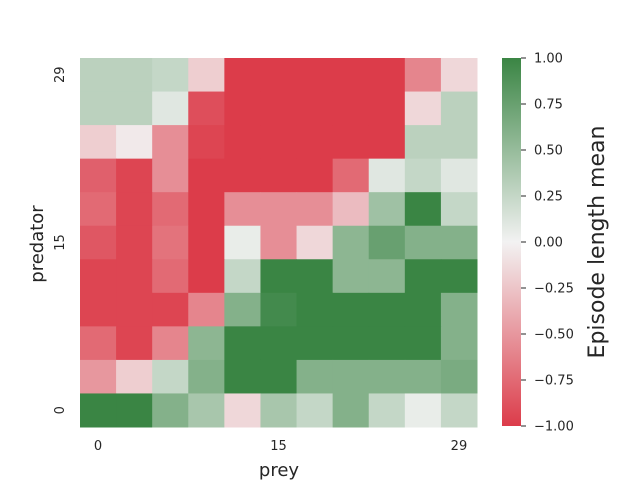  Describe the element at coordinates (60, 242) in the screenshot. I see `y-tick-label: 15` at that location.